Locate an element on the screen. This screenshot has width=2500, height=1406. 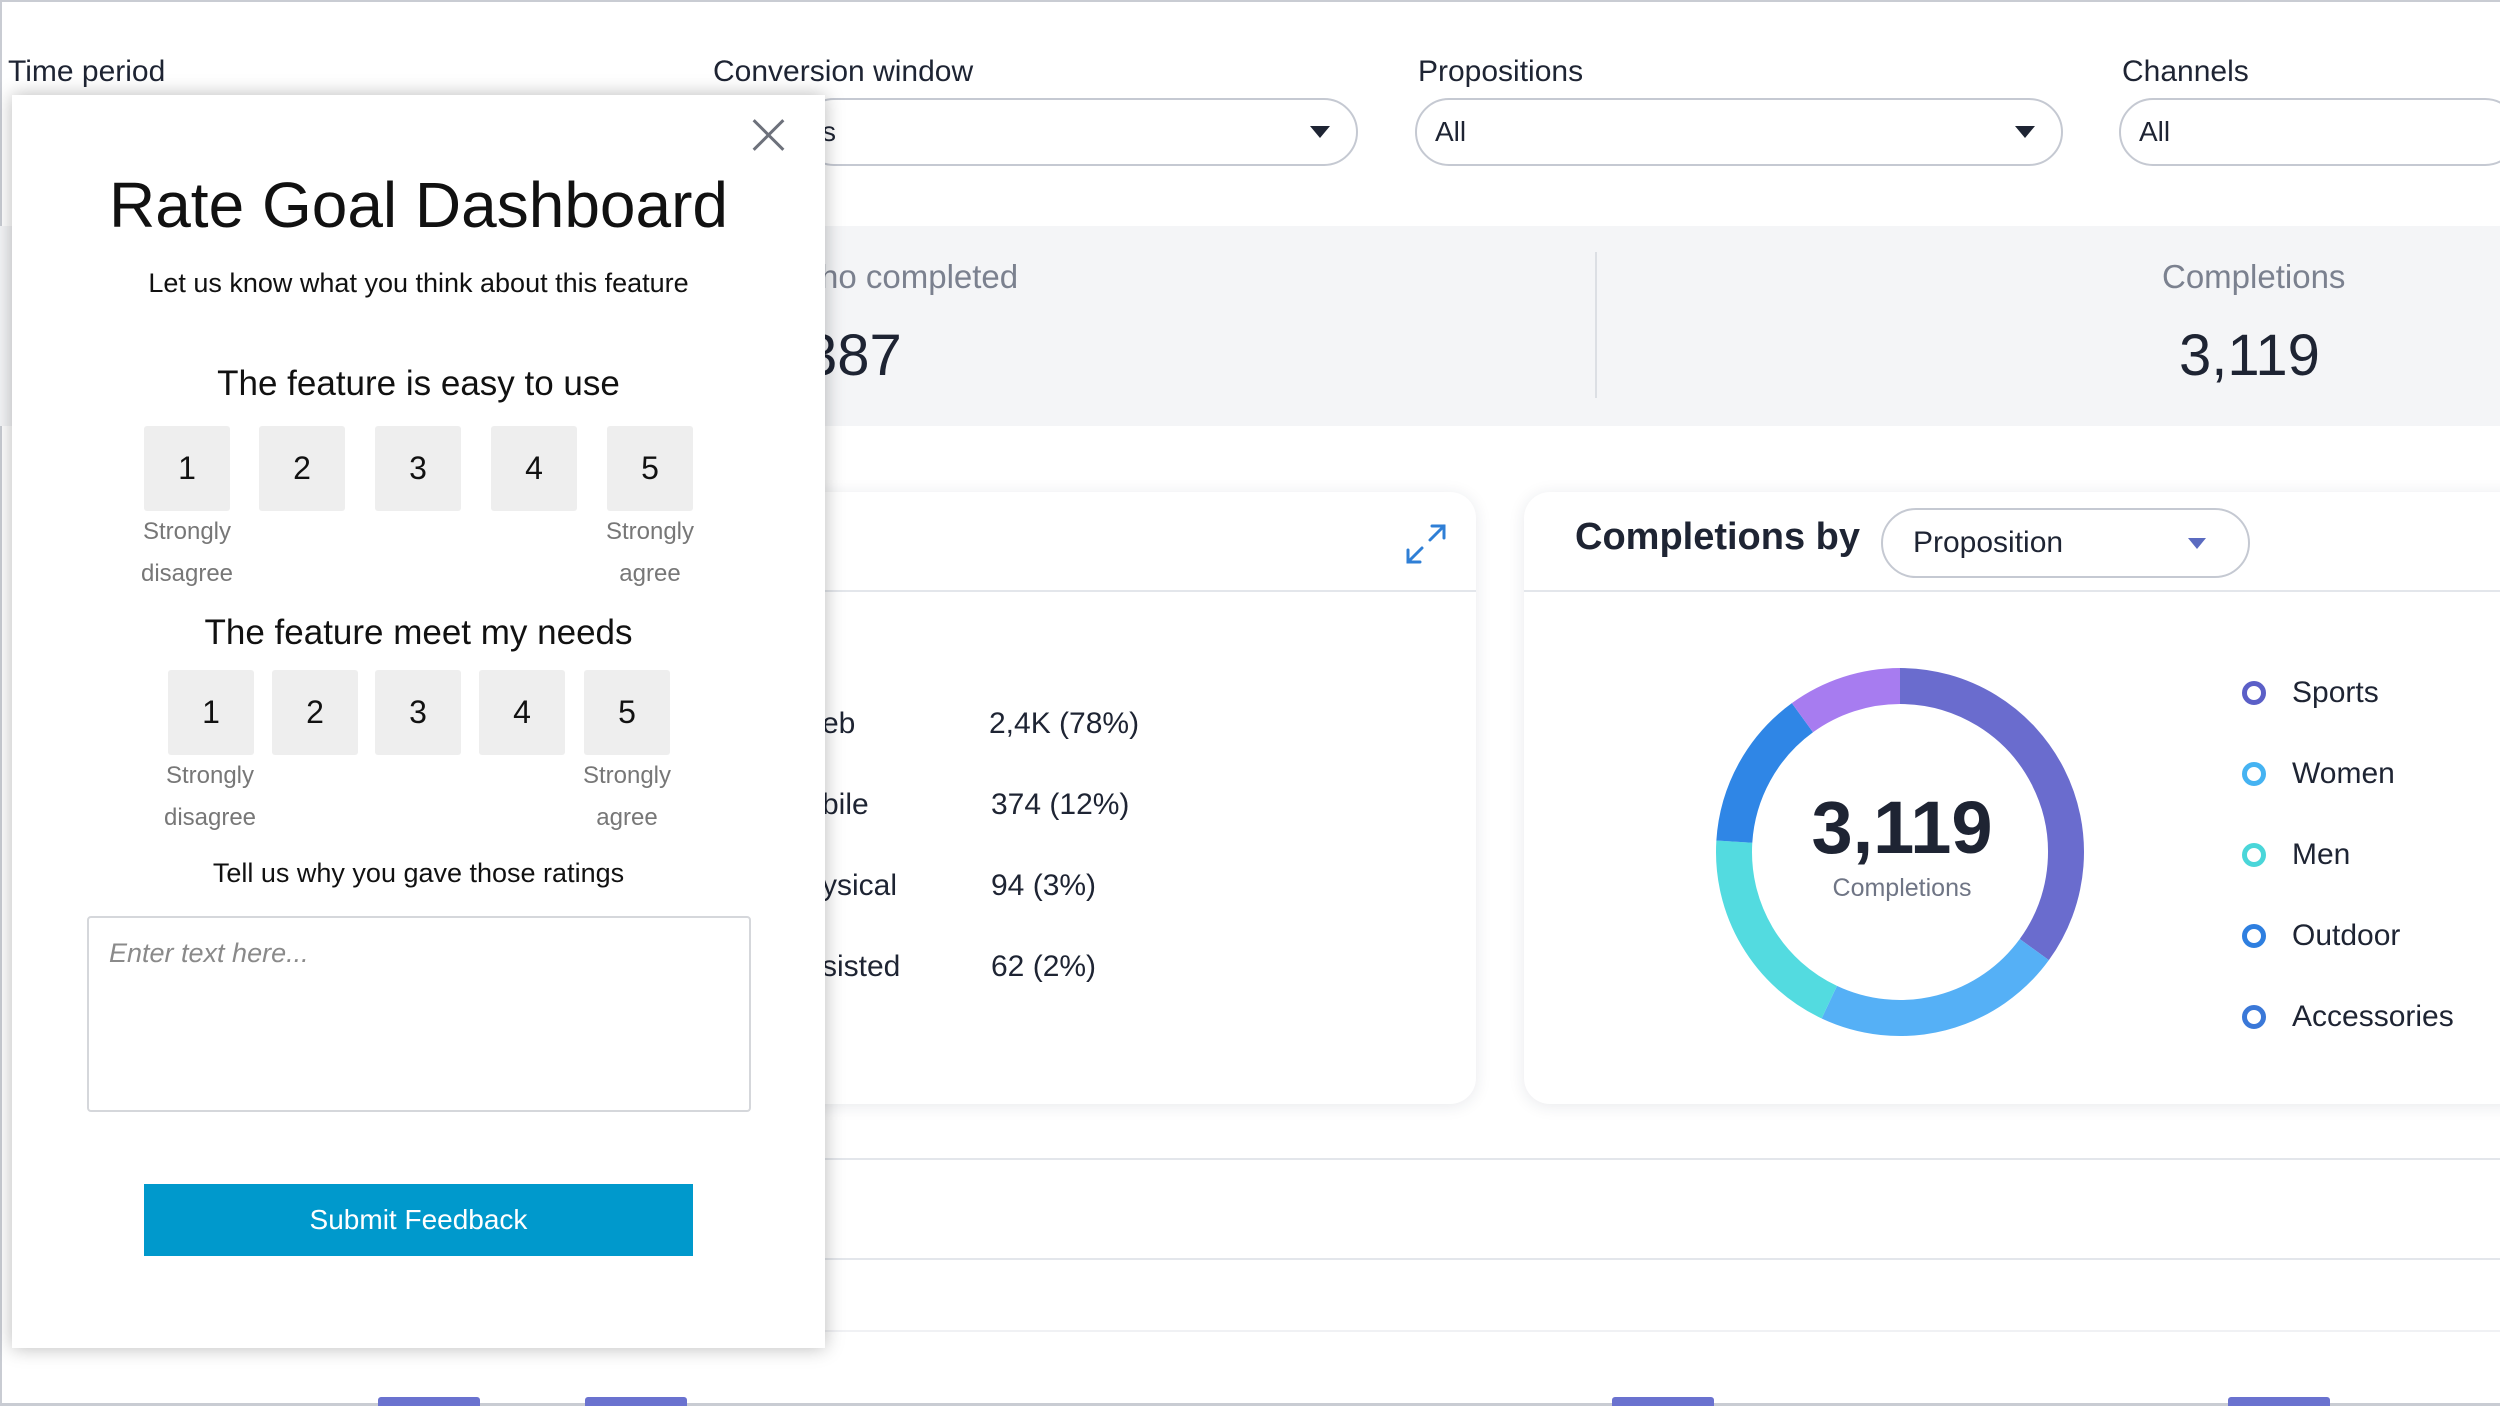
donut-center: 3,119 Completions is located at coordinates (1902, 844).